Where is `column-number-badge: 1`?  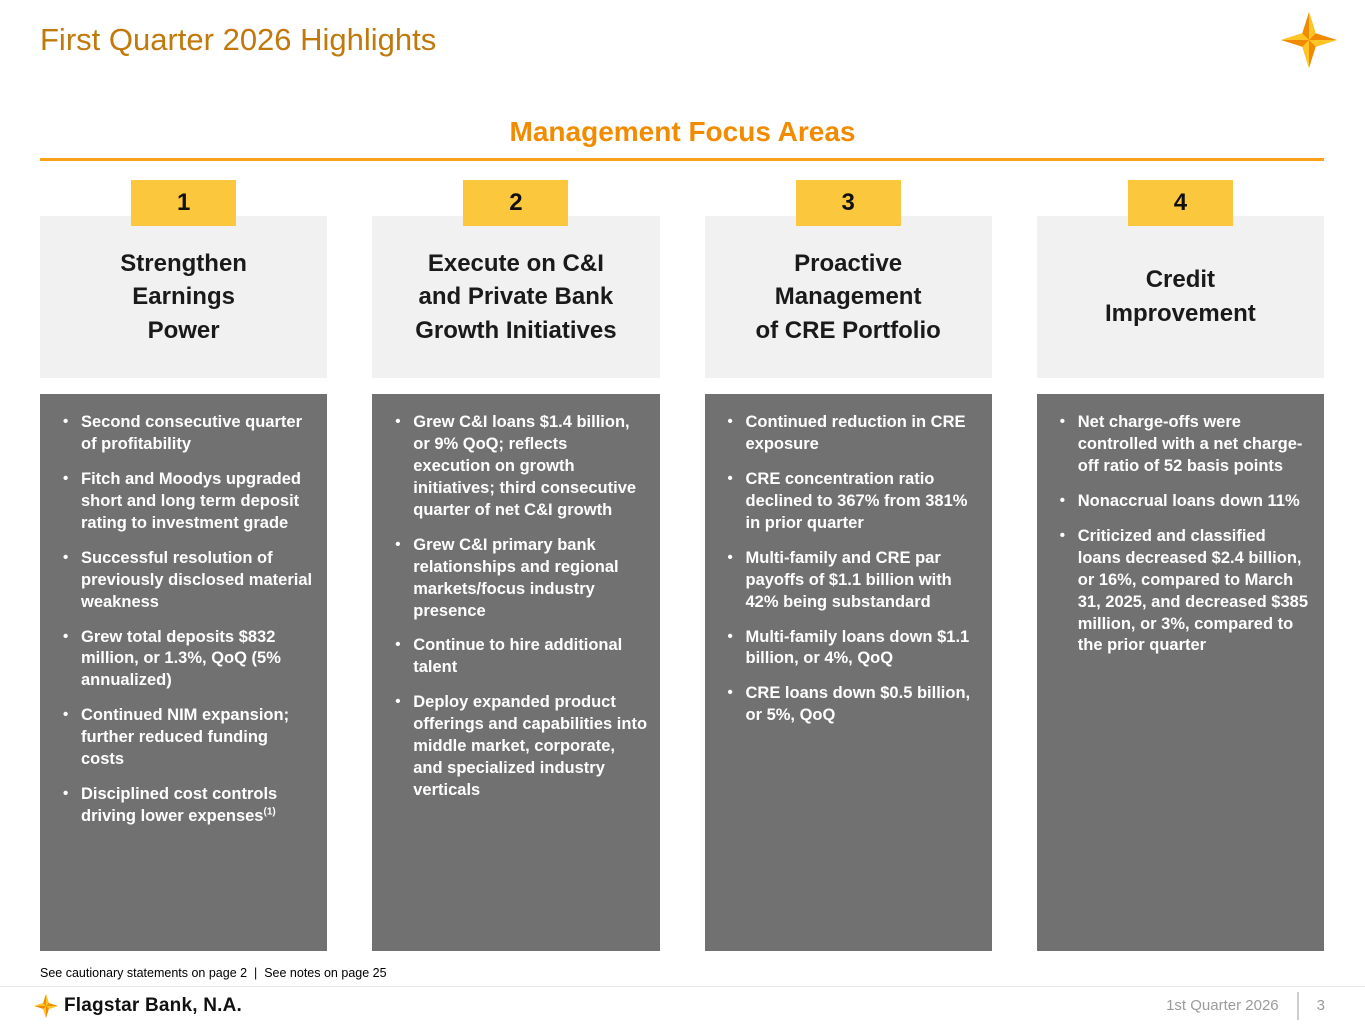 column-number-badge: 1 is located at coordinates (184, 203).